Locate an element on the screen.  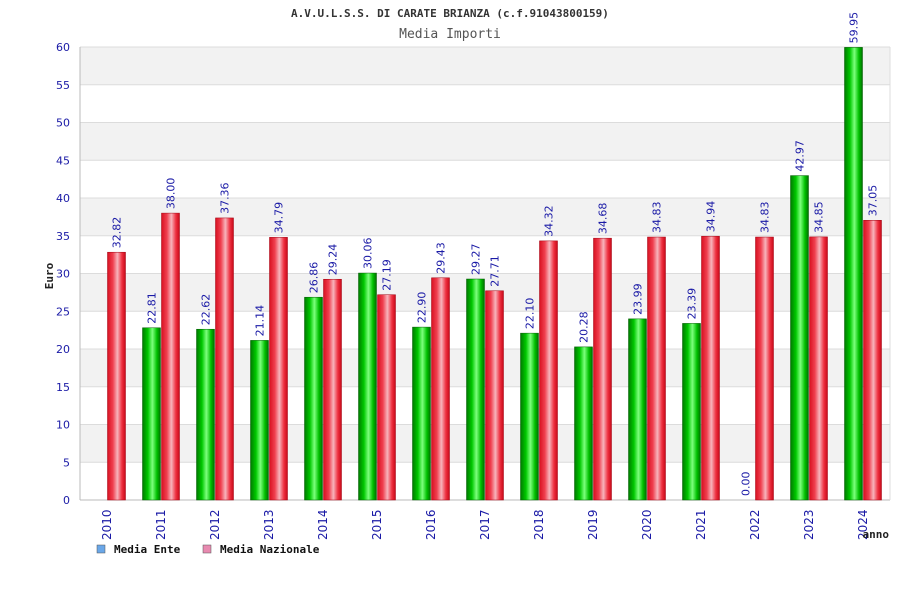
y-tick-label: 40 is located at coordinates (63, 198).